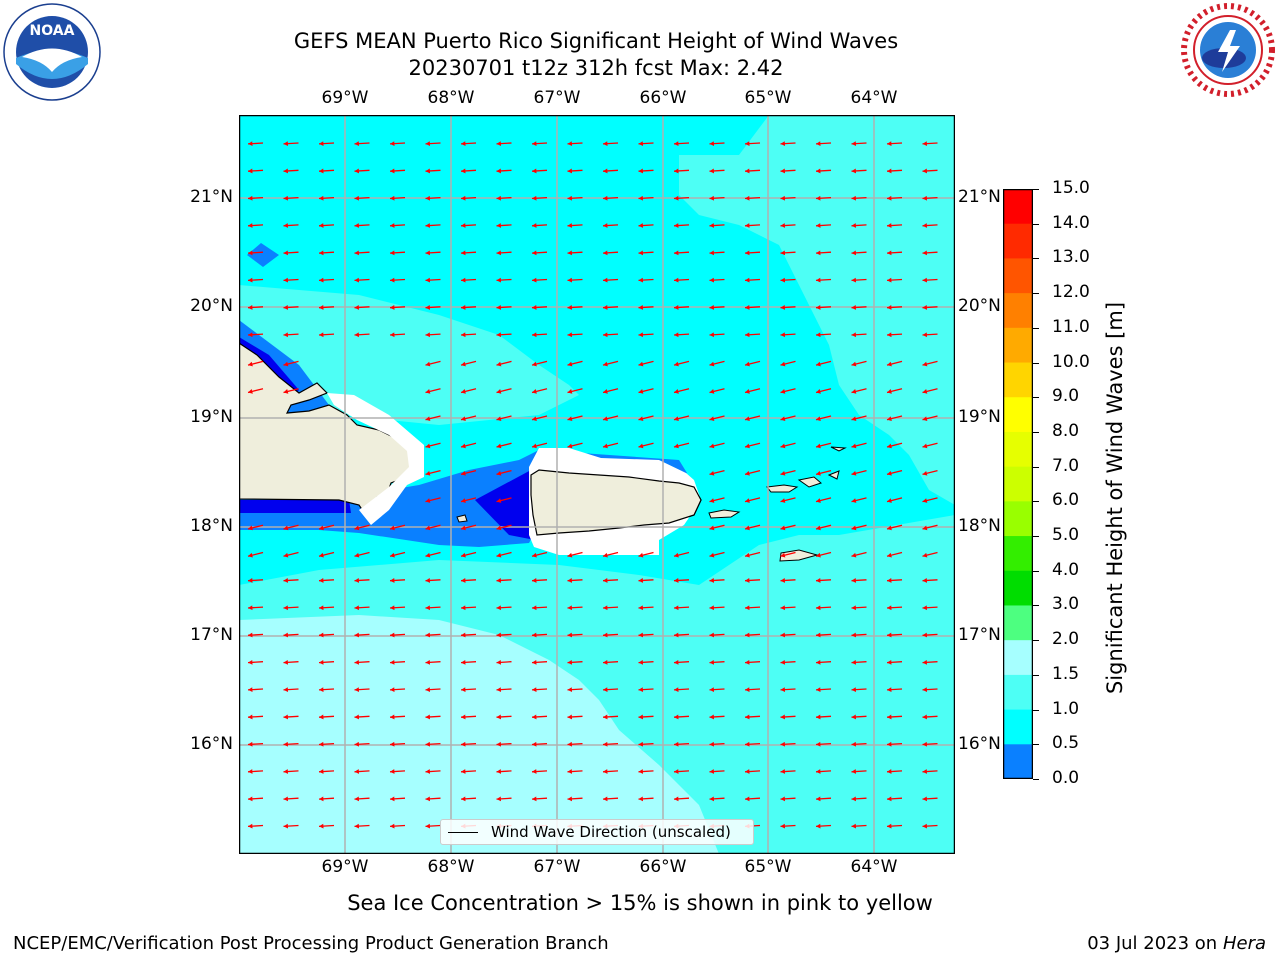  I want to click on lon-tick-label: 64°W, so click(874, 867).